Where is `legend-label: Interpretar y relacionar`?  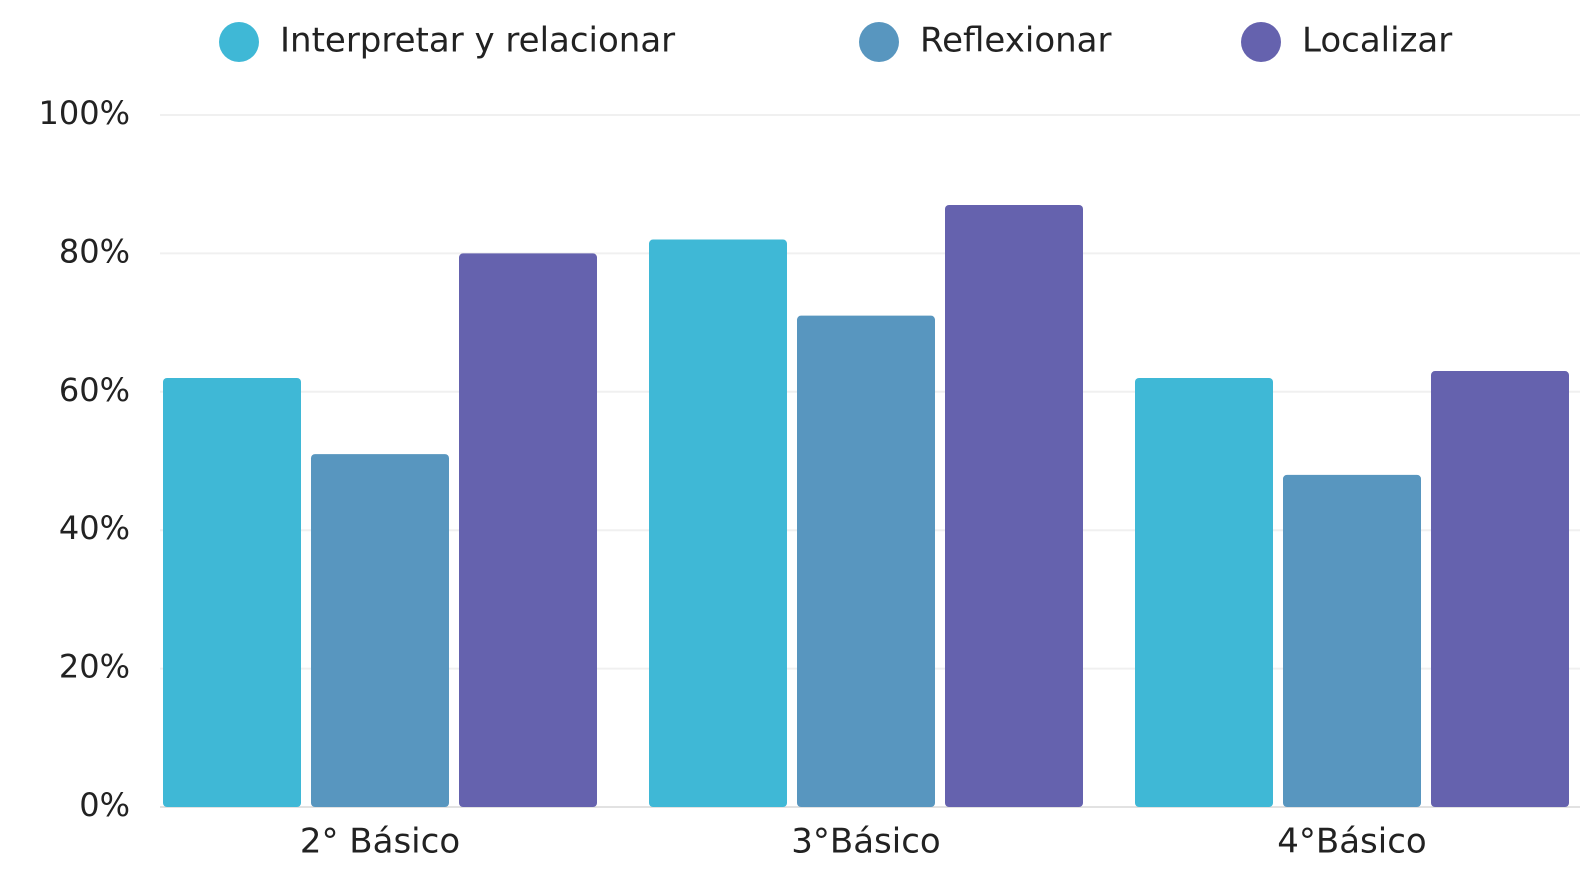
legend-label: Interpretar y relacionar is located at coordinates (477, 41).